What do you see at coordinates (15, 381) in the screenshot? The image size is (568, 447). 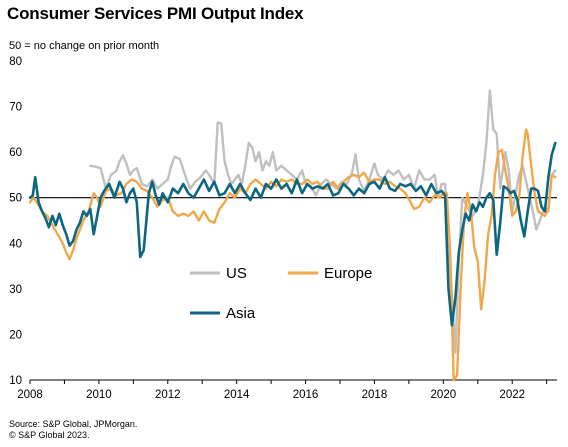 I see `y-tick-label: 10` at bounding box center [15, 381].